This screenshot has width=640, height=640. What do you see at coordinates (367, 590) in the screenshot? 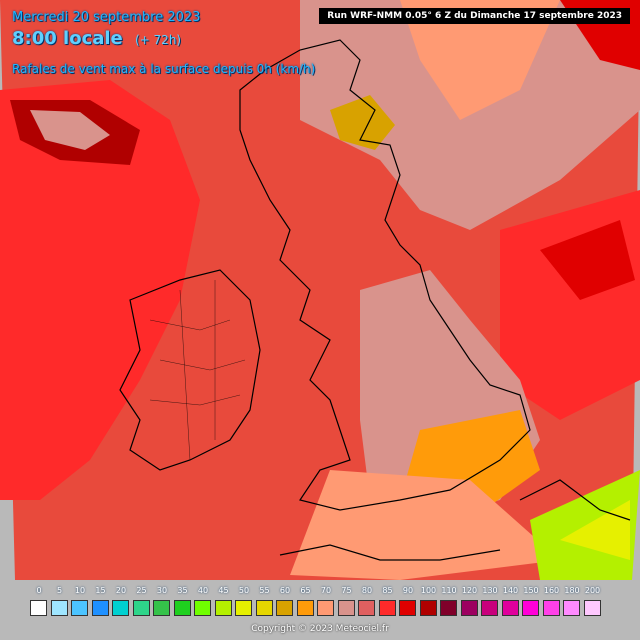
I see `legend-label: 80` at bounding box center [367, 590].